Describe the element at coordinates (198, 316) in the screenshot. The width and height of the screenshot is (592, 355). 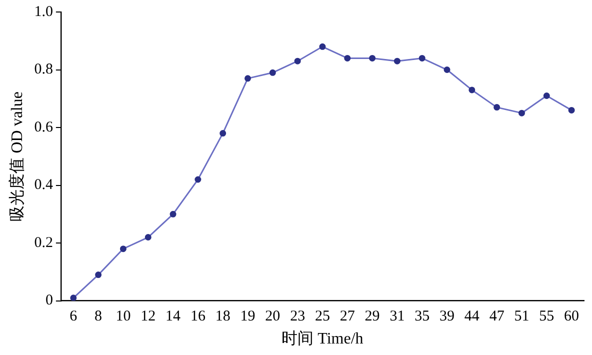
I see `x-tick-label: 16` at that location.